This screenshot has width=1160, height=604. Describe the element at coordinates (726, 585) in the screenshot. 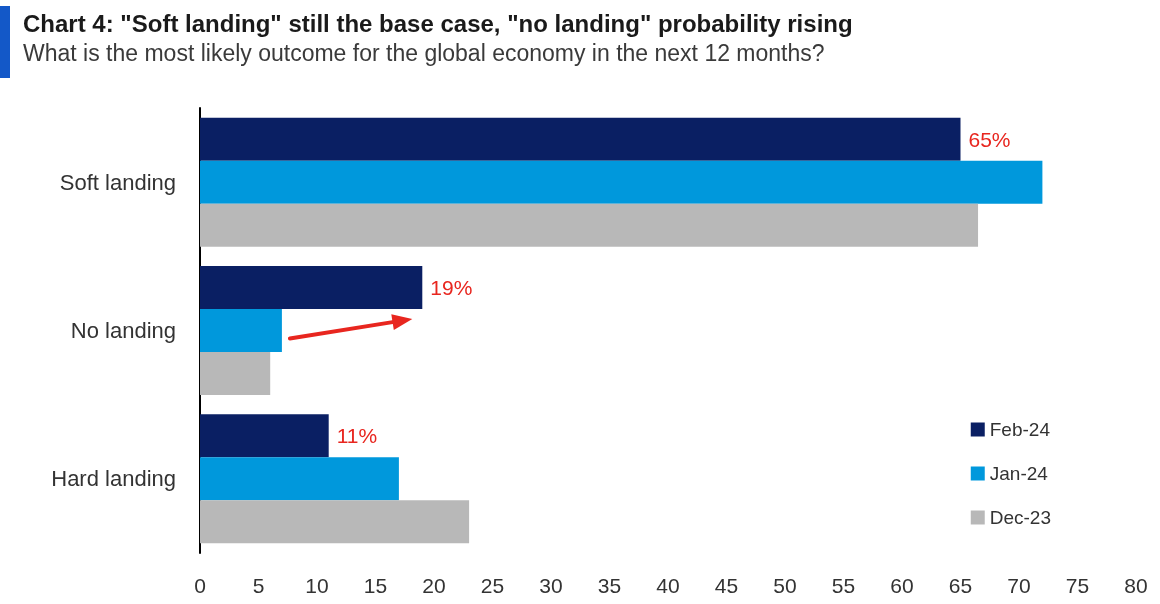

I see `x-tick-label: 45` at that location.